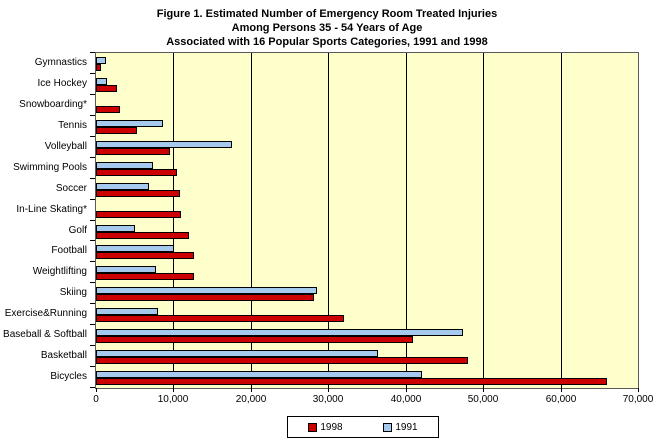  Describe the element at coordinates (406, 427) in the screenshot. I see `legend-label-1991: 1991` at that location.